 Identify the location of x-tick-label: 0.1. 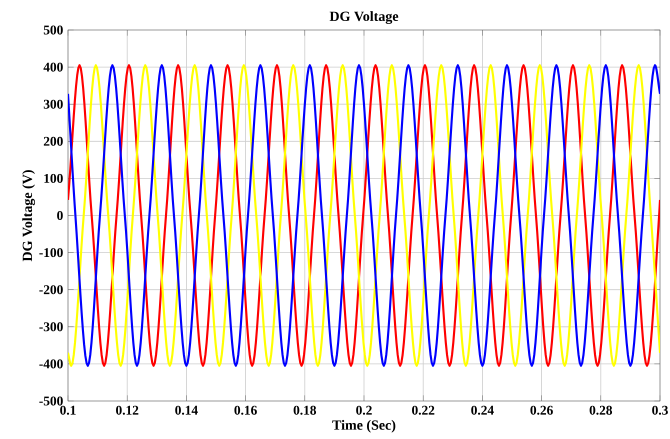
(68, 410).